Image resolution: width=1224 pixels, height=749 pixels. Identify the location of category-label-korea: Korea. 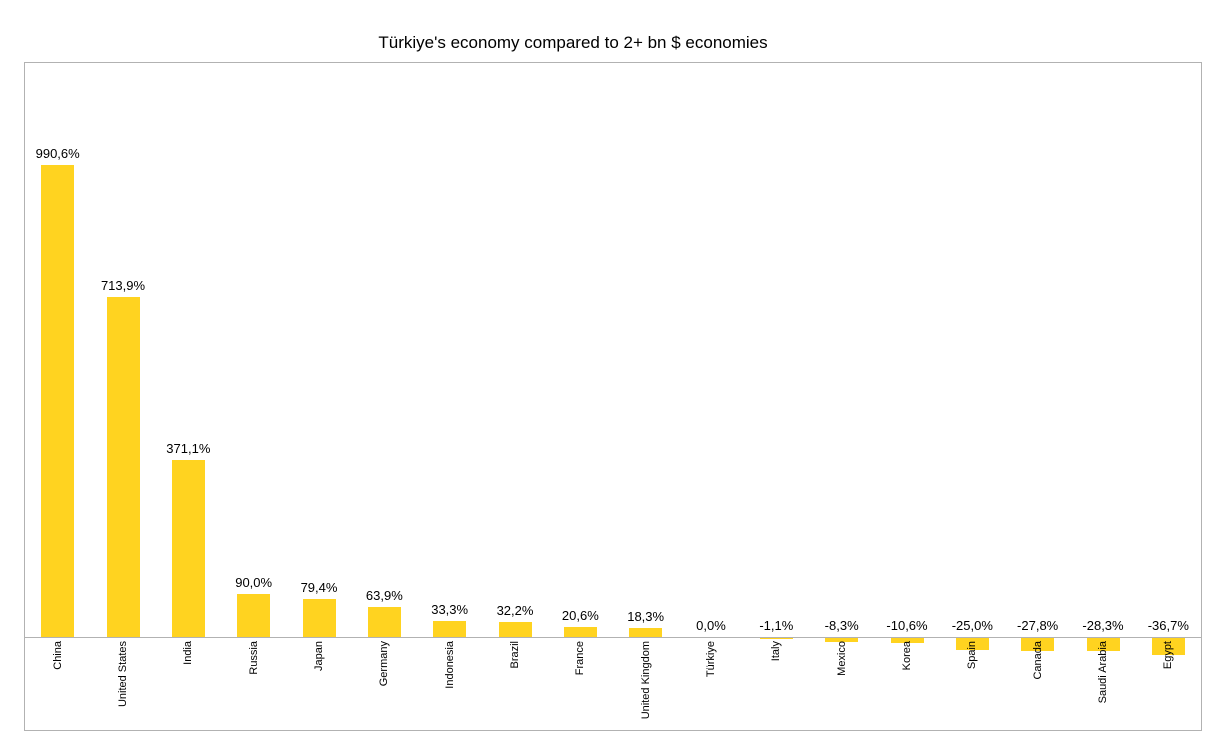
(907, 656).